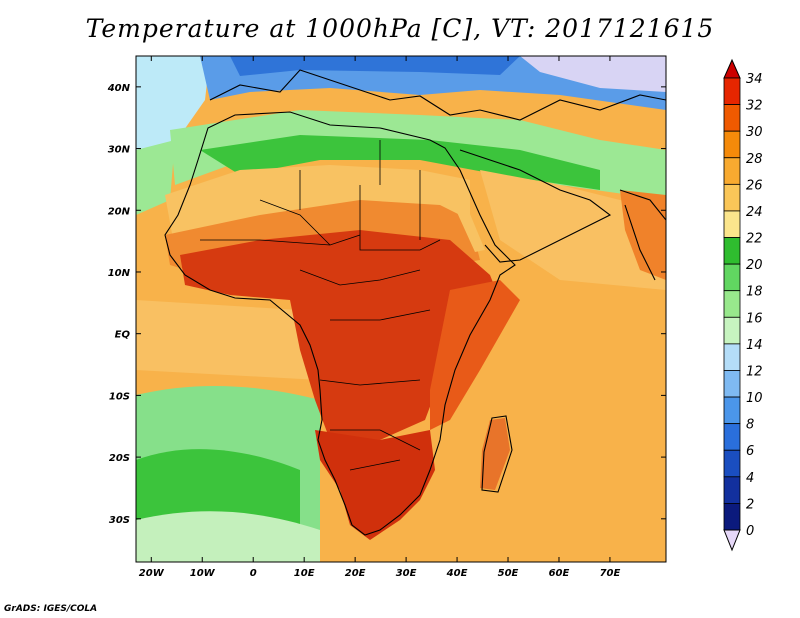  Describe the element at coordinates (119, 520) in the screenshot. I see `lat-tick-label: 30S` at that location.